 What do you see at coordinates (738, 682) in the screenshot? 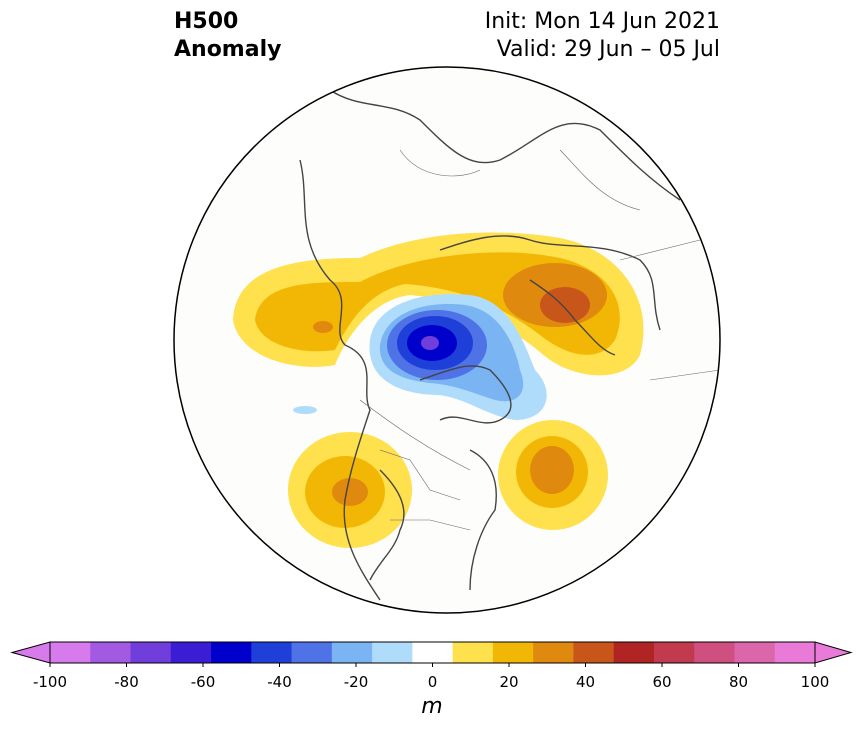
I see `colorbar-tick-label: 80` at bounding box center [738, 682].